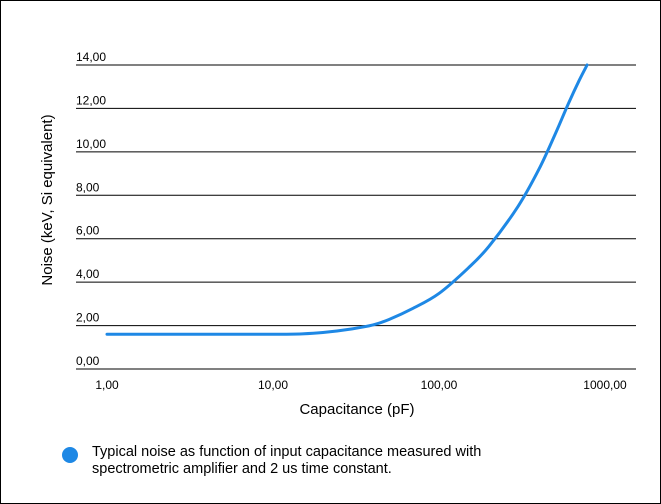 This screenshot has width=661, height=504. I want to click on legend-marker, so click(70, 455).